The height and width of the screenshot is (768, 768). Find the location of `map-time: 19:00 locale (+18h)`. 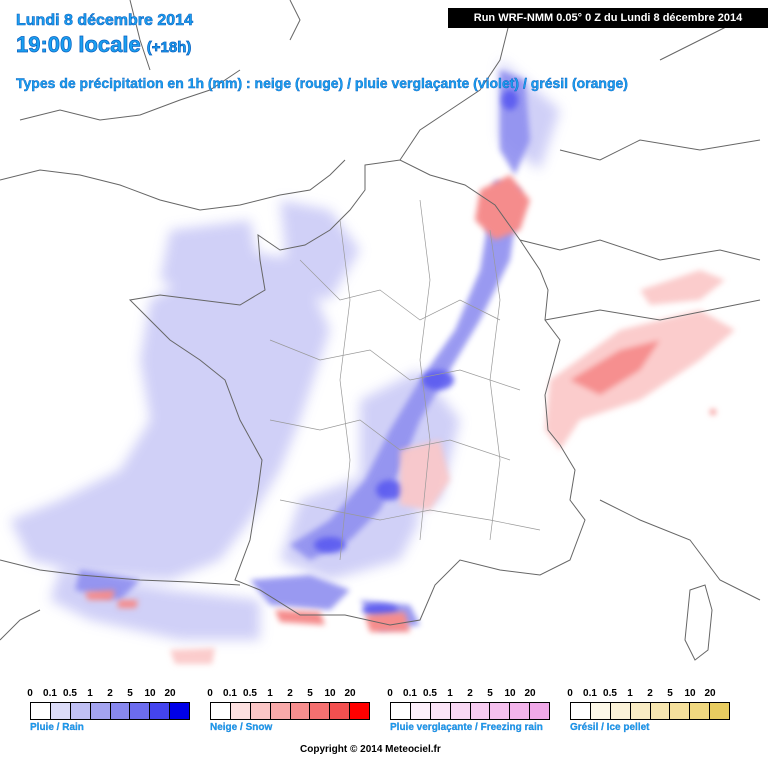

map-time: 19:00 locale (+18h) is located at coordinates (104, 45).